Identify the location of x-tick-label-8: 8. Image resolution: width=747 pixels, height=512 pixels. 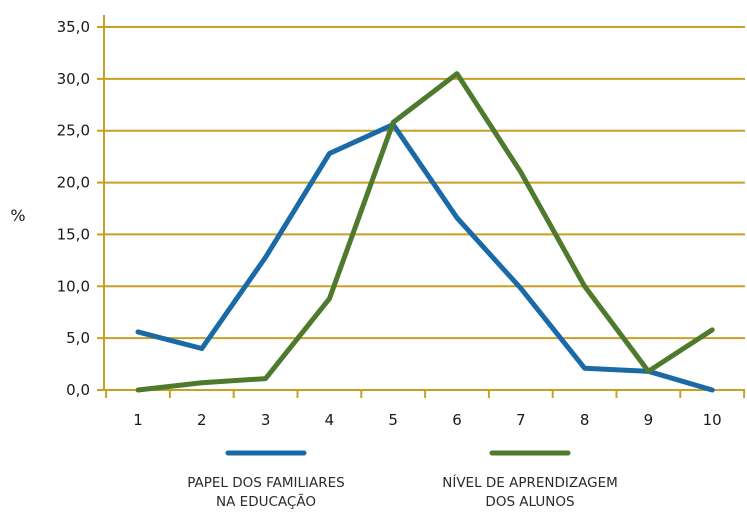
(585, 420).